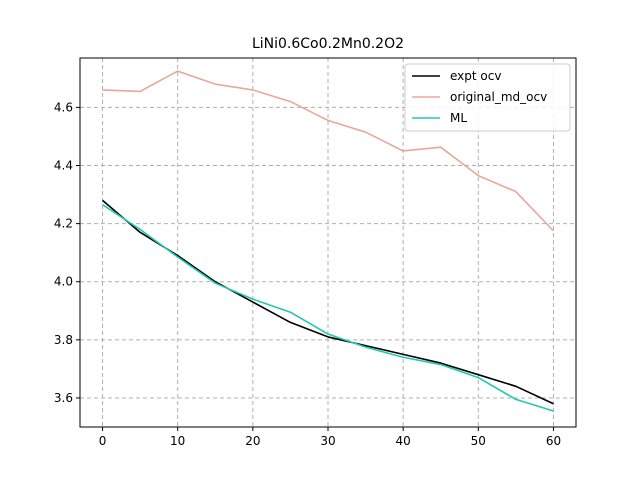  I want to click on legend-box, so click(487, 97).